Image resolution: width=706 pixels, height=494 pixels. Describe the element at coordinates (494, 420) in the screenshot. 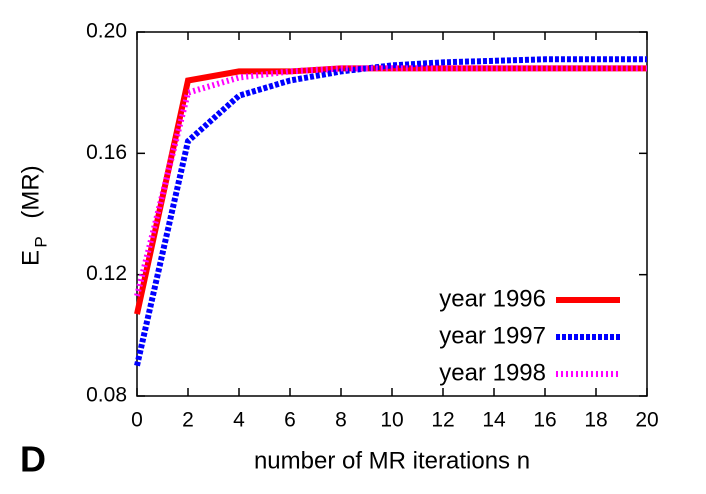

I see `x-tick-label: 14` at that location.